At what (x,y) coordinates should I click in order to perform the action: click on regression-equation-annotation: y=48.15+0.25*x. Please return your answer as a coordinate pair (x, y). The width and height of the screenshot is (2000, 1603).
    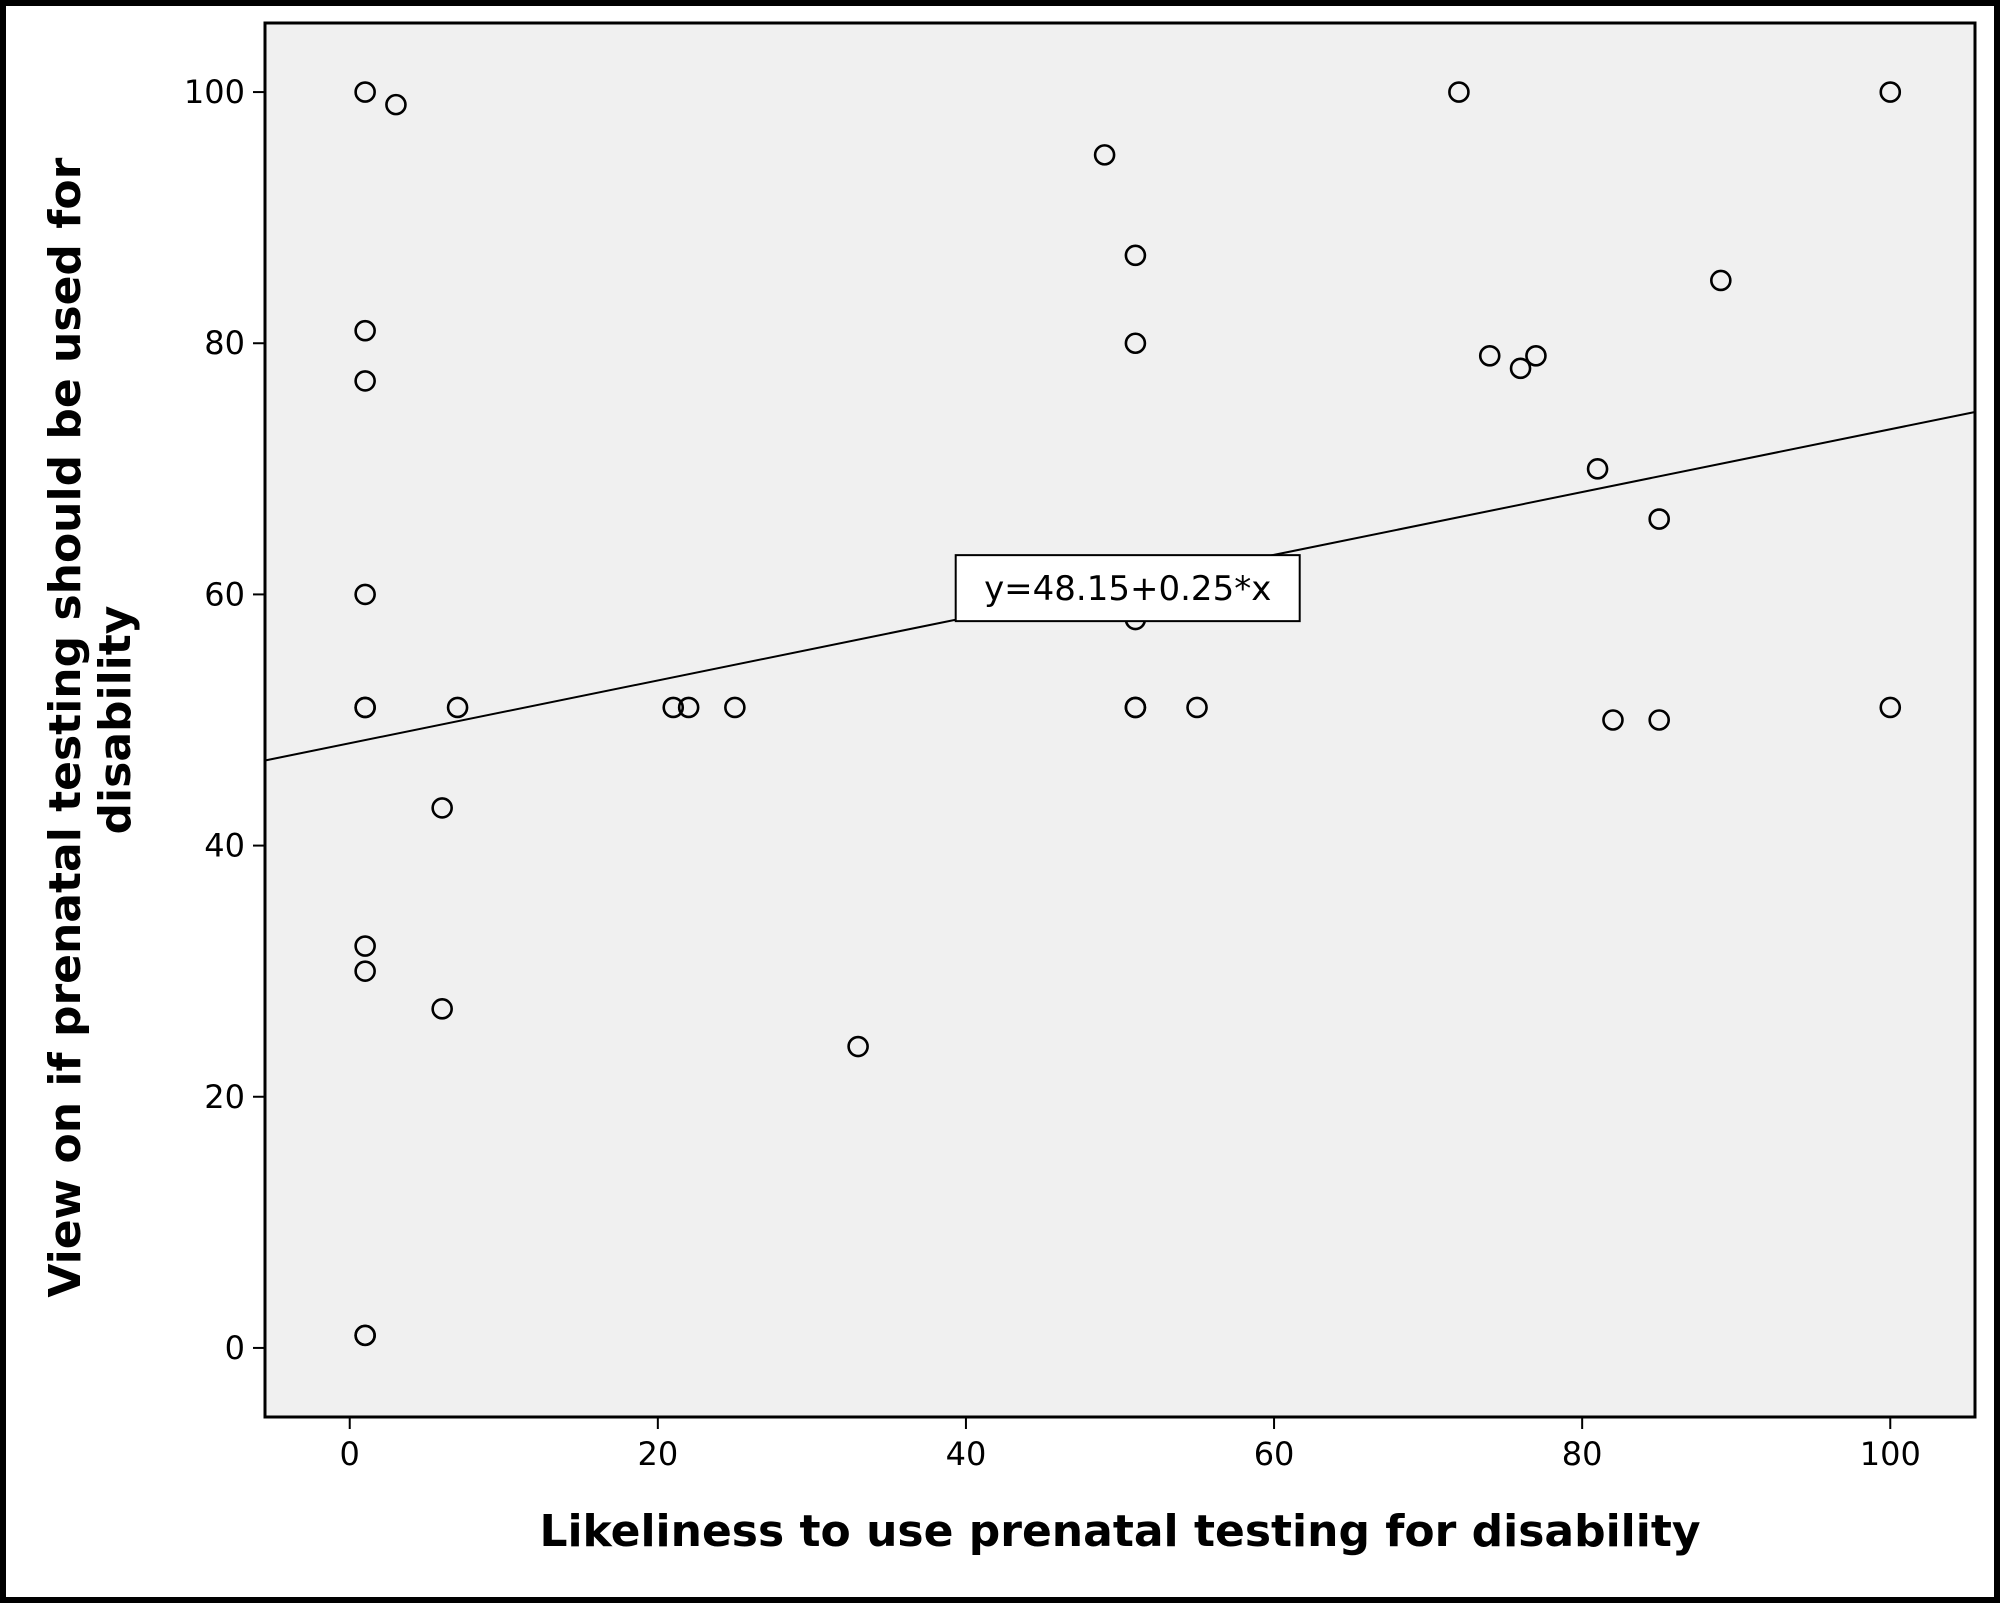
    Looking at the image, I should click on (1127, 588).